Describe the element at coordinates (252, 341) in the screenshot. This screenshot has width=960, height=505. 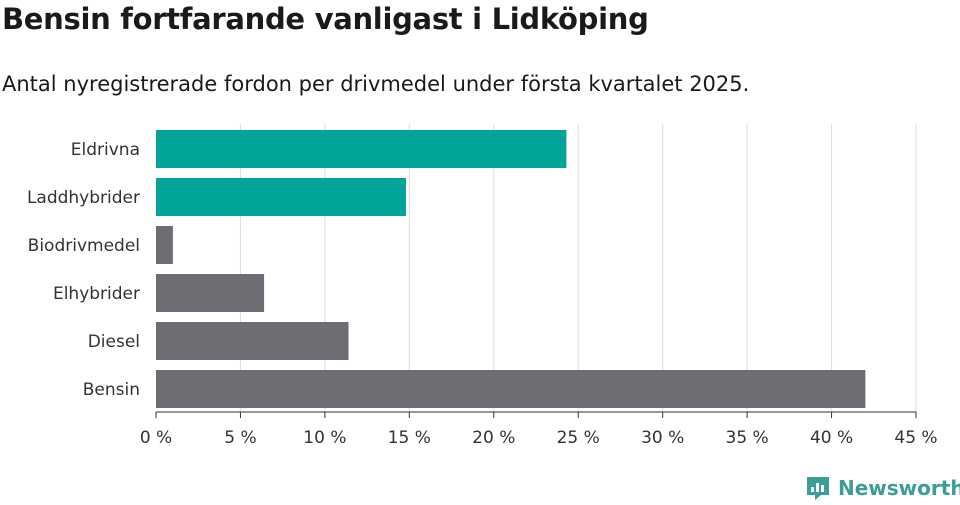
I see `bar-diesel` at that location.